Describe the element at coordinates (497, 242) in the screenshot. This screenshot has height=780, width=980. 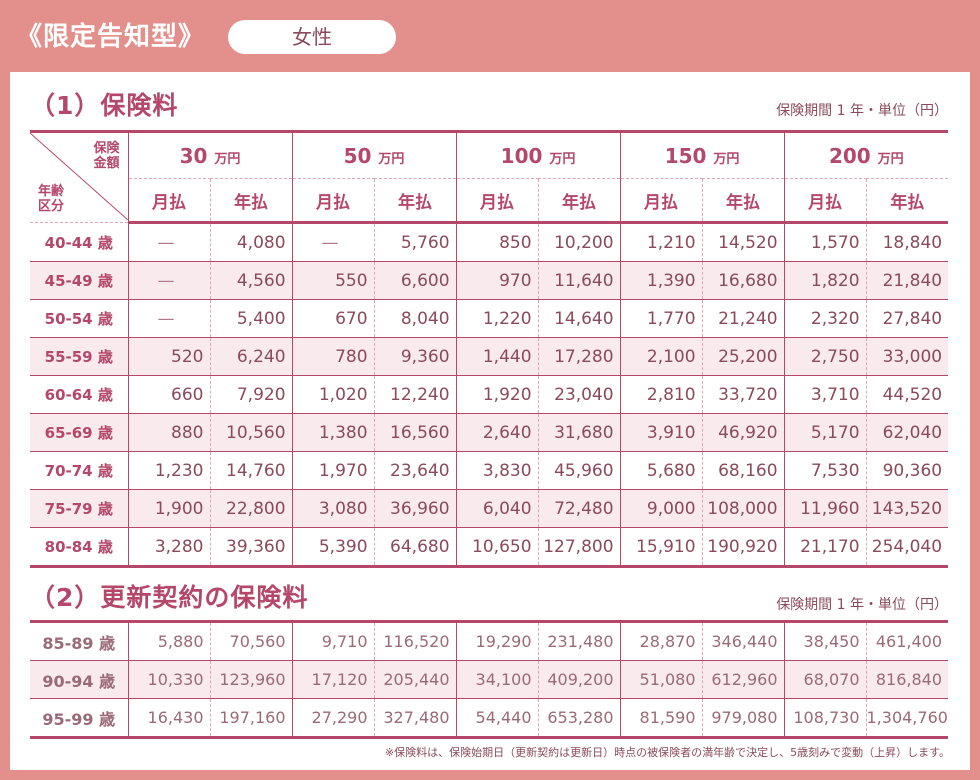
I see `monthly-premium-cell: 850` at that location.